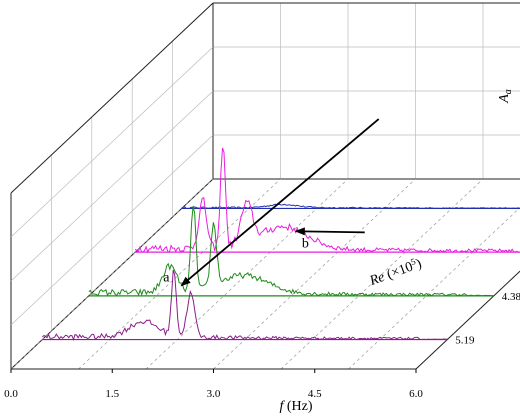 This screenshot has width=520, height=419. What do you see at coordinates (166, 278) in the screenshot?
I see `annotation-a: a` at bounding box center [166, 278].